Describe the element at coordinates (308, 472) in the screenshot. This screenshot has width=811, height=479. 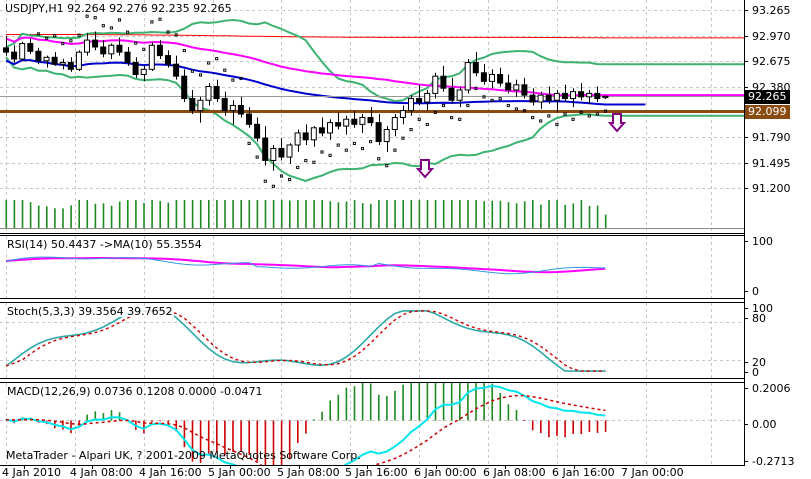
I see `time-tick-label: 5 Jan 08:00` at that location.